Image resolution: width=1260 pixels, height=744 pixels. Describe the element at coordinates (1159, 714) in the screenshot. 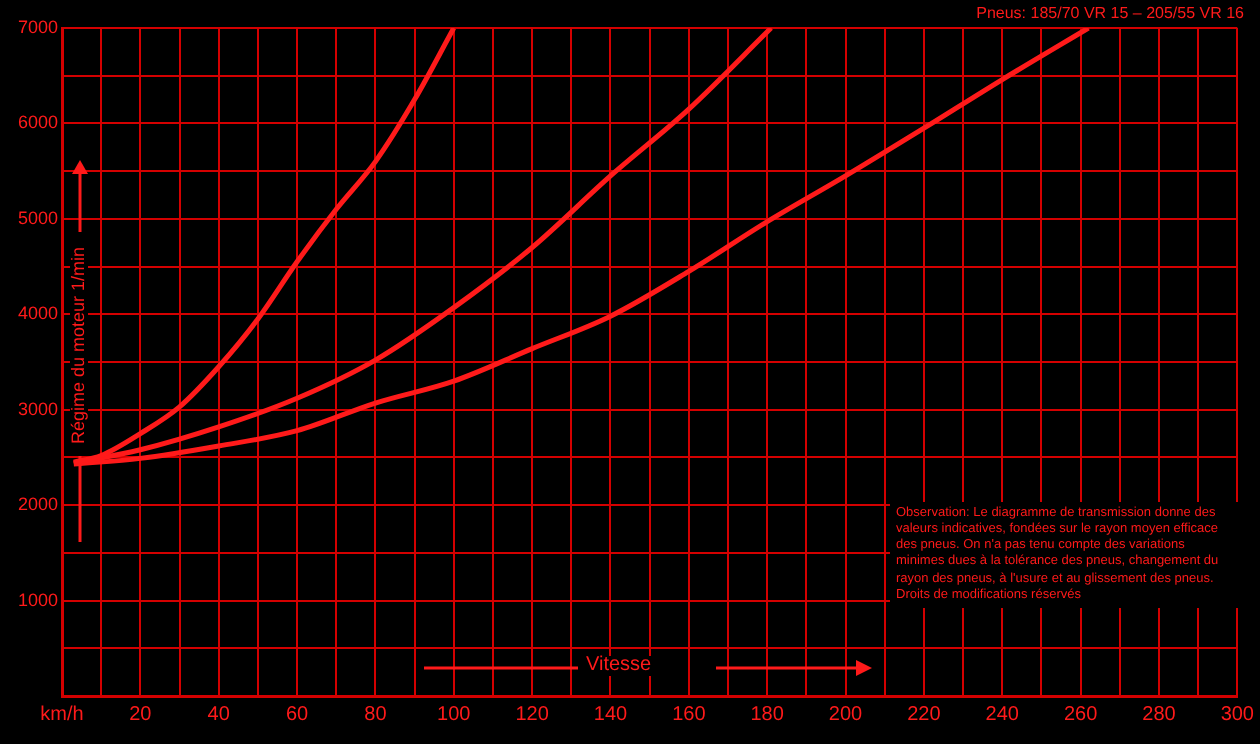

I see `x-tick-label: 280` at that location.